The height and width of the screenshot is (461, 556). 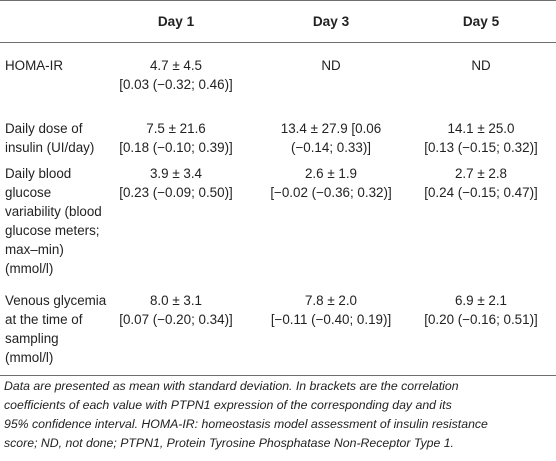 I want to click on cell-day-1: 7.5 ± 21.6 [0.18 (−0.10; 0.39)], so click(x=176, y=141).